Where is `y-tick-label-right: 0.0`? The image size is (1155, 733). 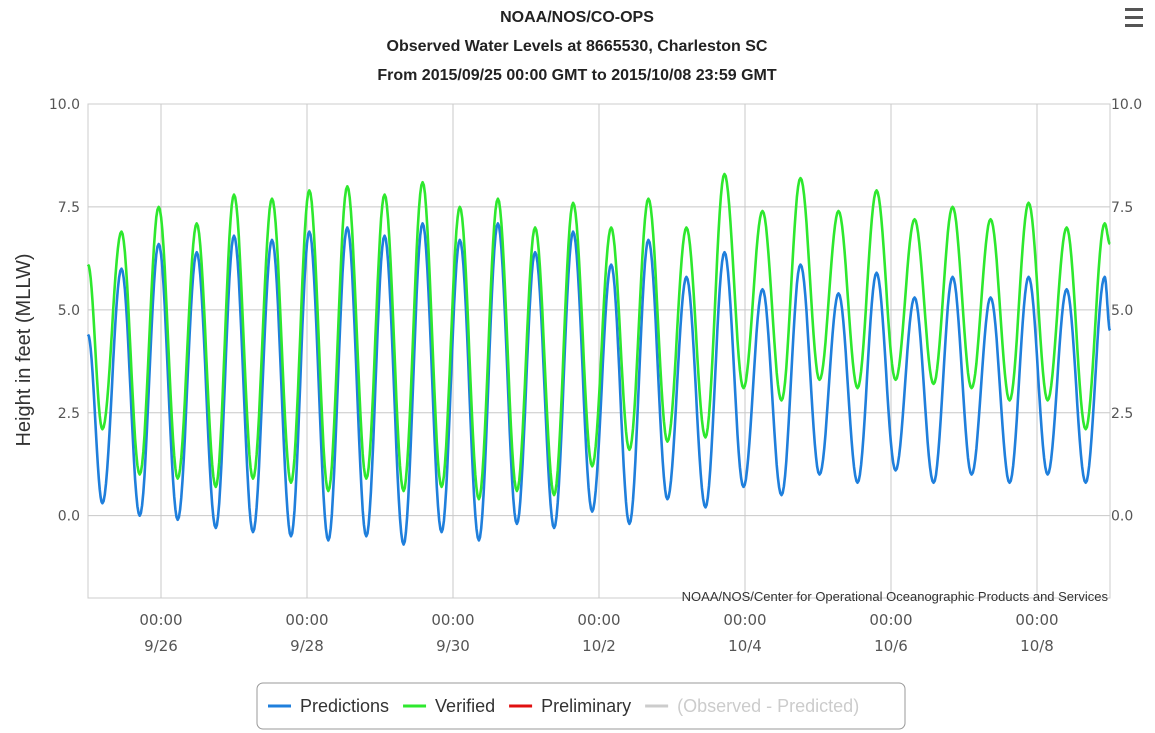 y-tick-label-right: 0.0 is located at coordinates (1122, 517).